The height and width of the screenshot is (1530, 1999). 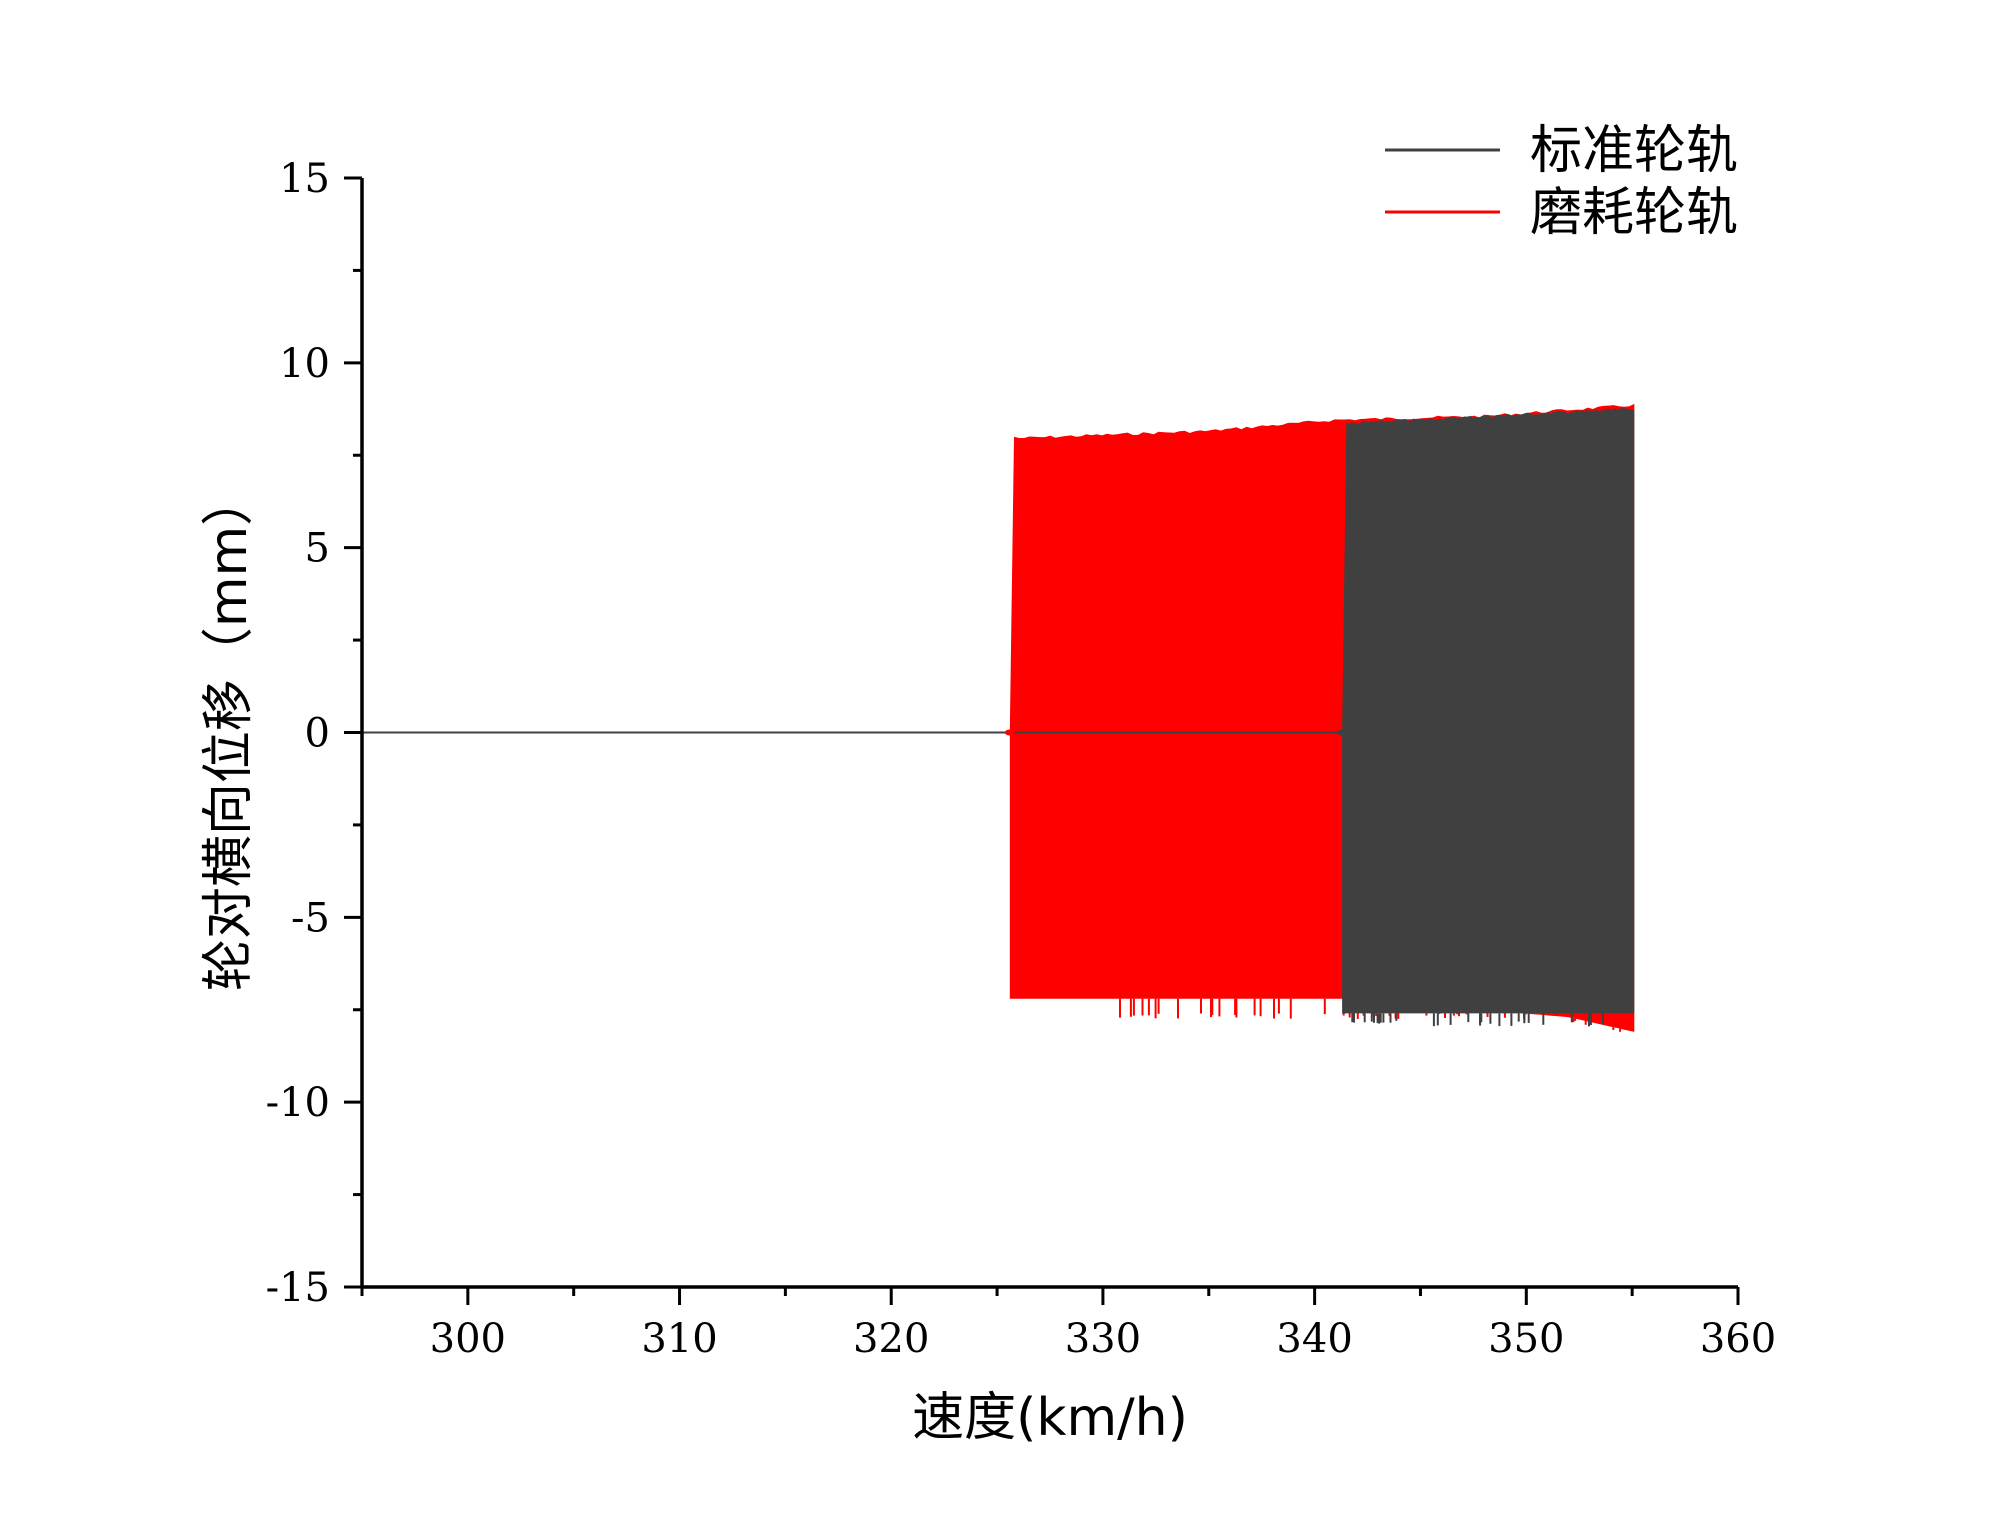 What do you see at coordinates (229, 732) in the screenshot?
I see `y-axis-title: 轮对横向位移（mm）` at bounding box center [229, 732].